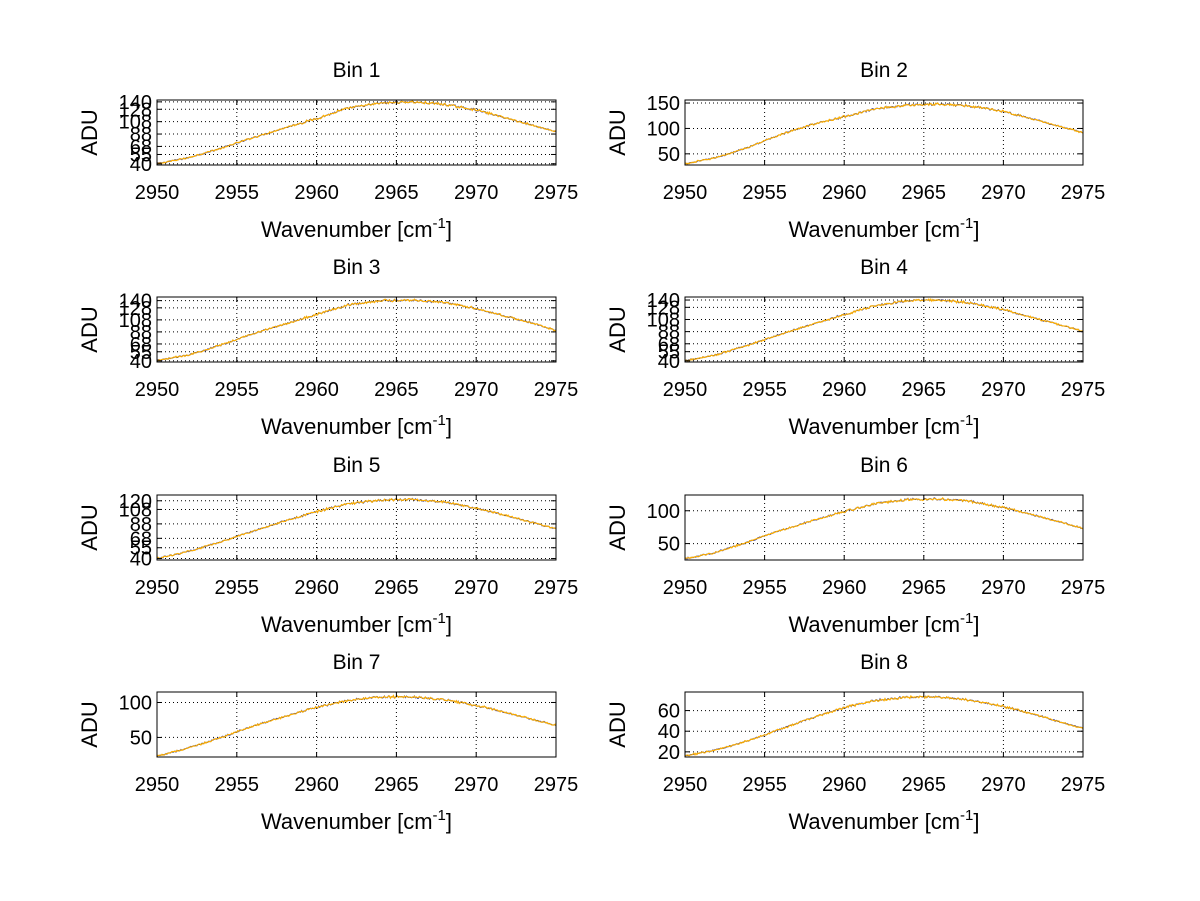  I want to click on y-tick-label: 150, so click(663, 104).